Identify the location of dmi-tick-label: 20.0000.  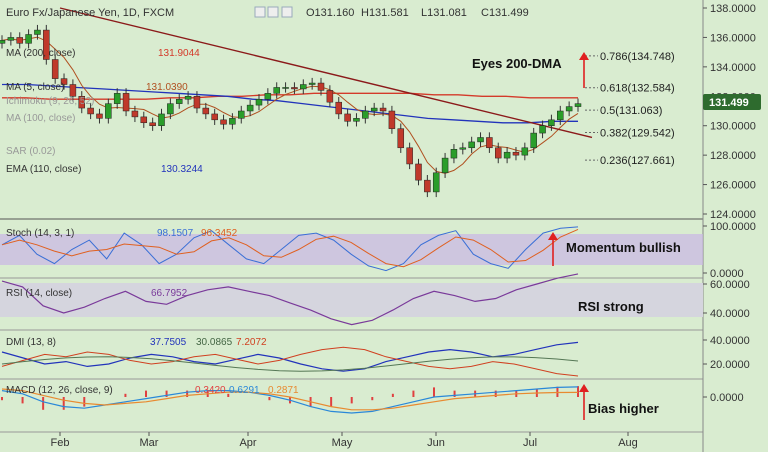
(730, 365).